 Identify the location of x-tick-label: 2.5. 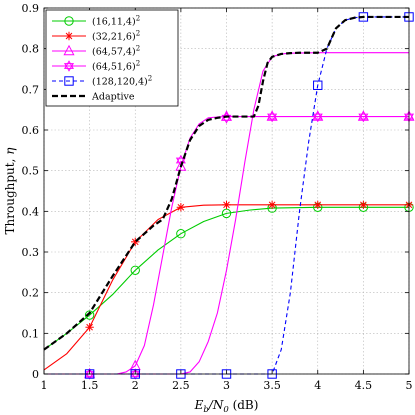
(181, 385).